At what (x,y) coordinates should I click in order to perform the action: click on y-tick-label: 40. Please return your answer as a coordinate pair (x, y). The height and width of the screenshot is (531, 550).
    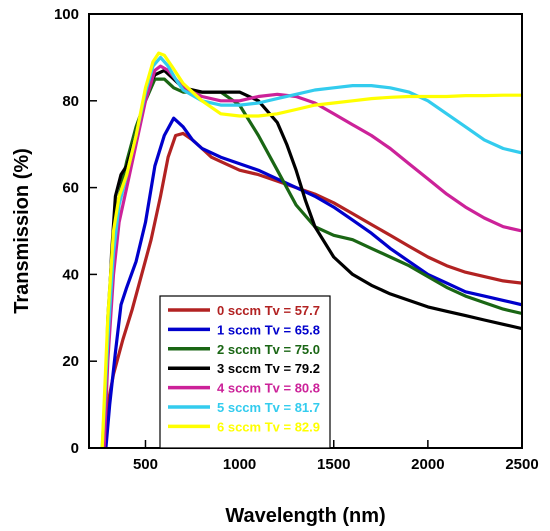
    Looking at the image, I should click on (70, 274).